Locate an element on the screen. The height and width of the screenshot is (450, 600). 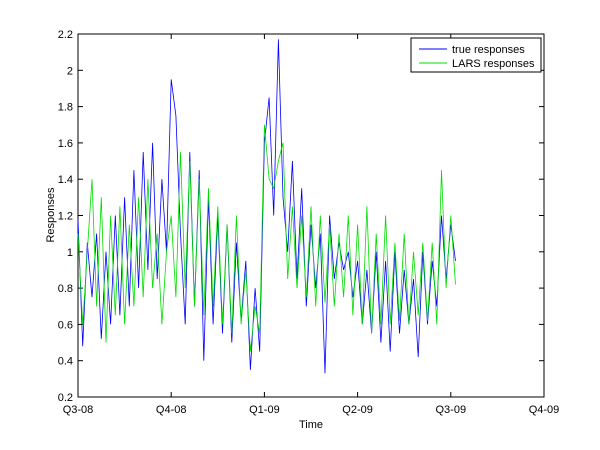
y-axis-title: Responses is located at coordinates (51, 215).